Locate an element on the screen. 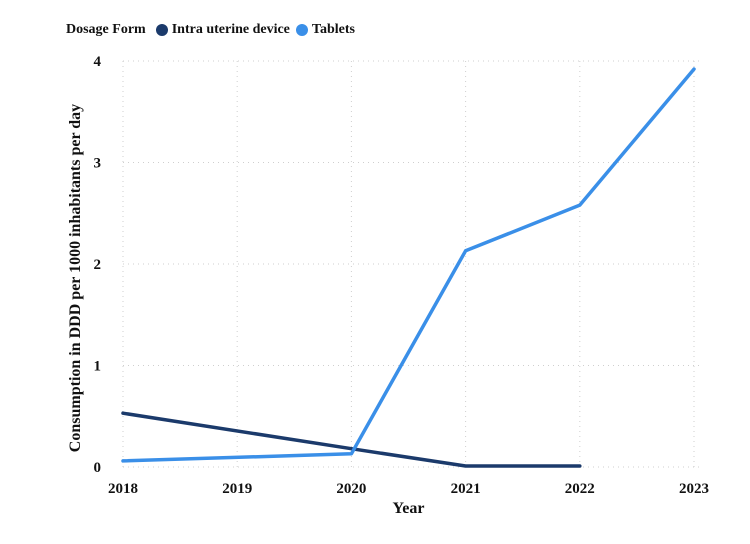 The image size is (750, 544). x-tick-label-2022: 2022 is located at coordinates (580, 489).